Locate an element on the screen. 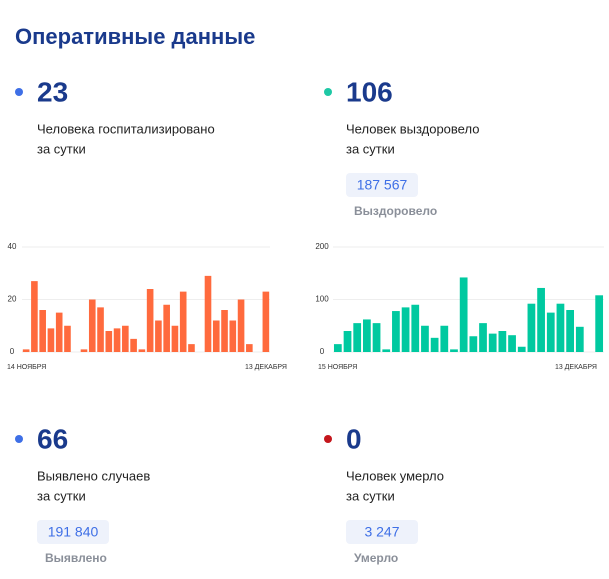 The image size is (609, 579). page-title: Оперативные данные is located at coordinates (135, 36).